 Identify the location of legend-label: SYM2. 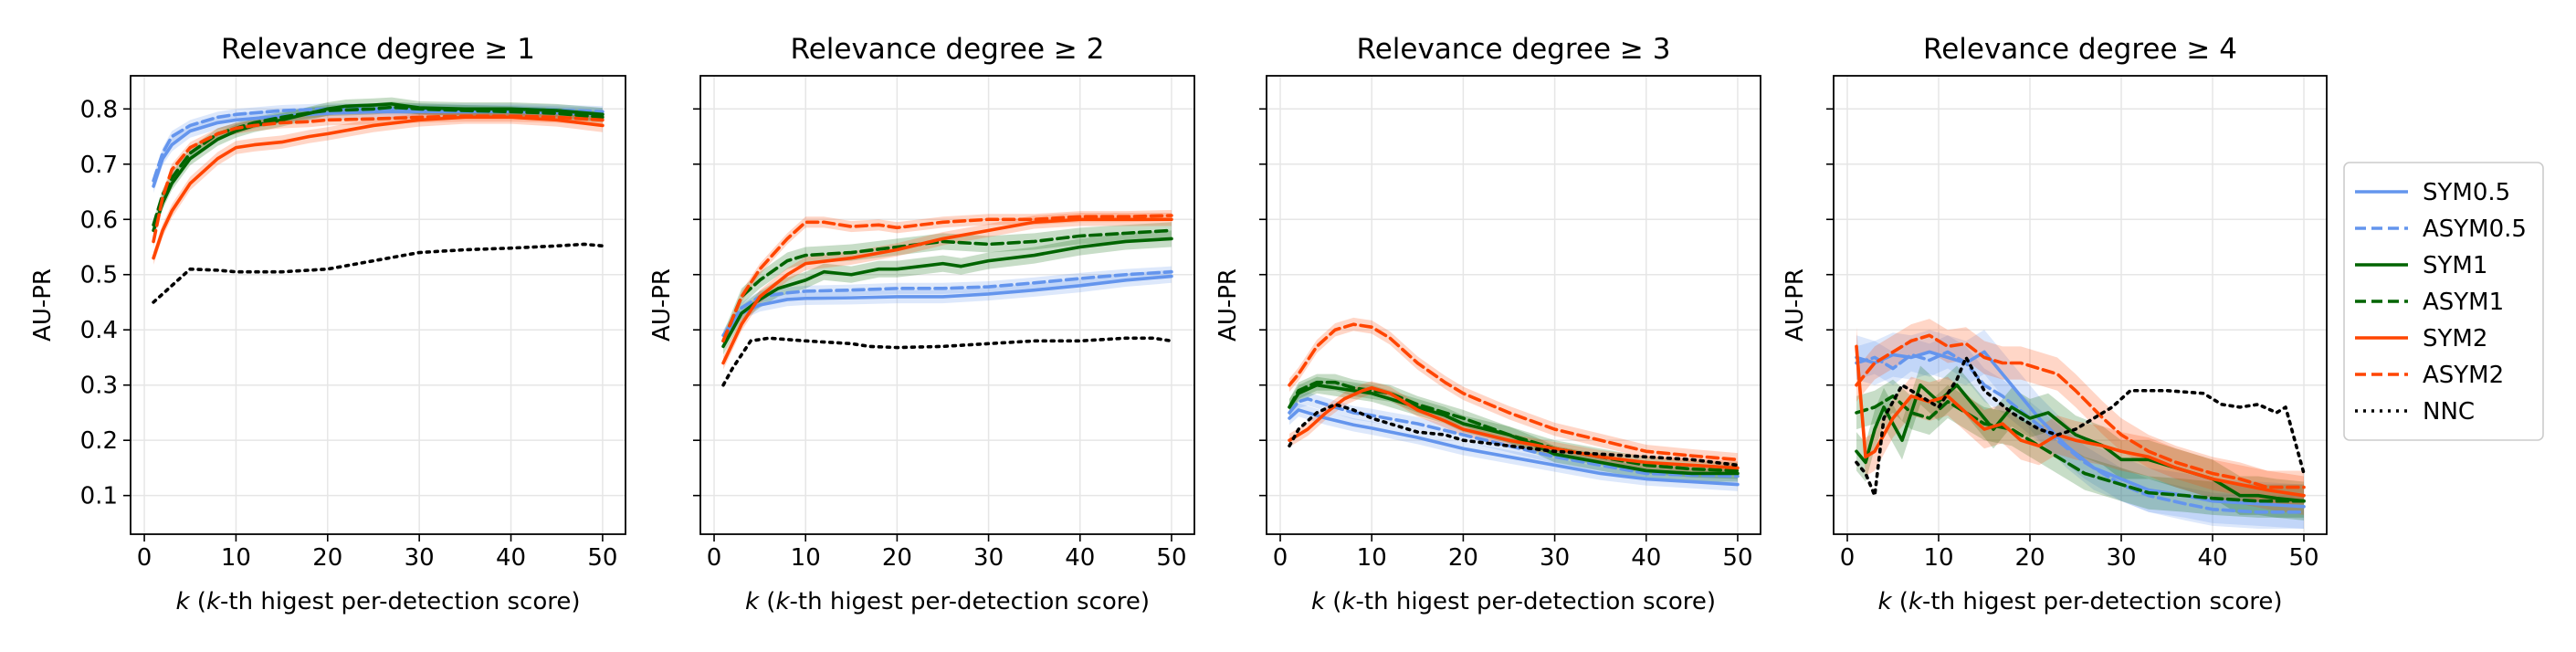
(2455, 338).